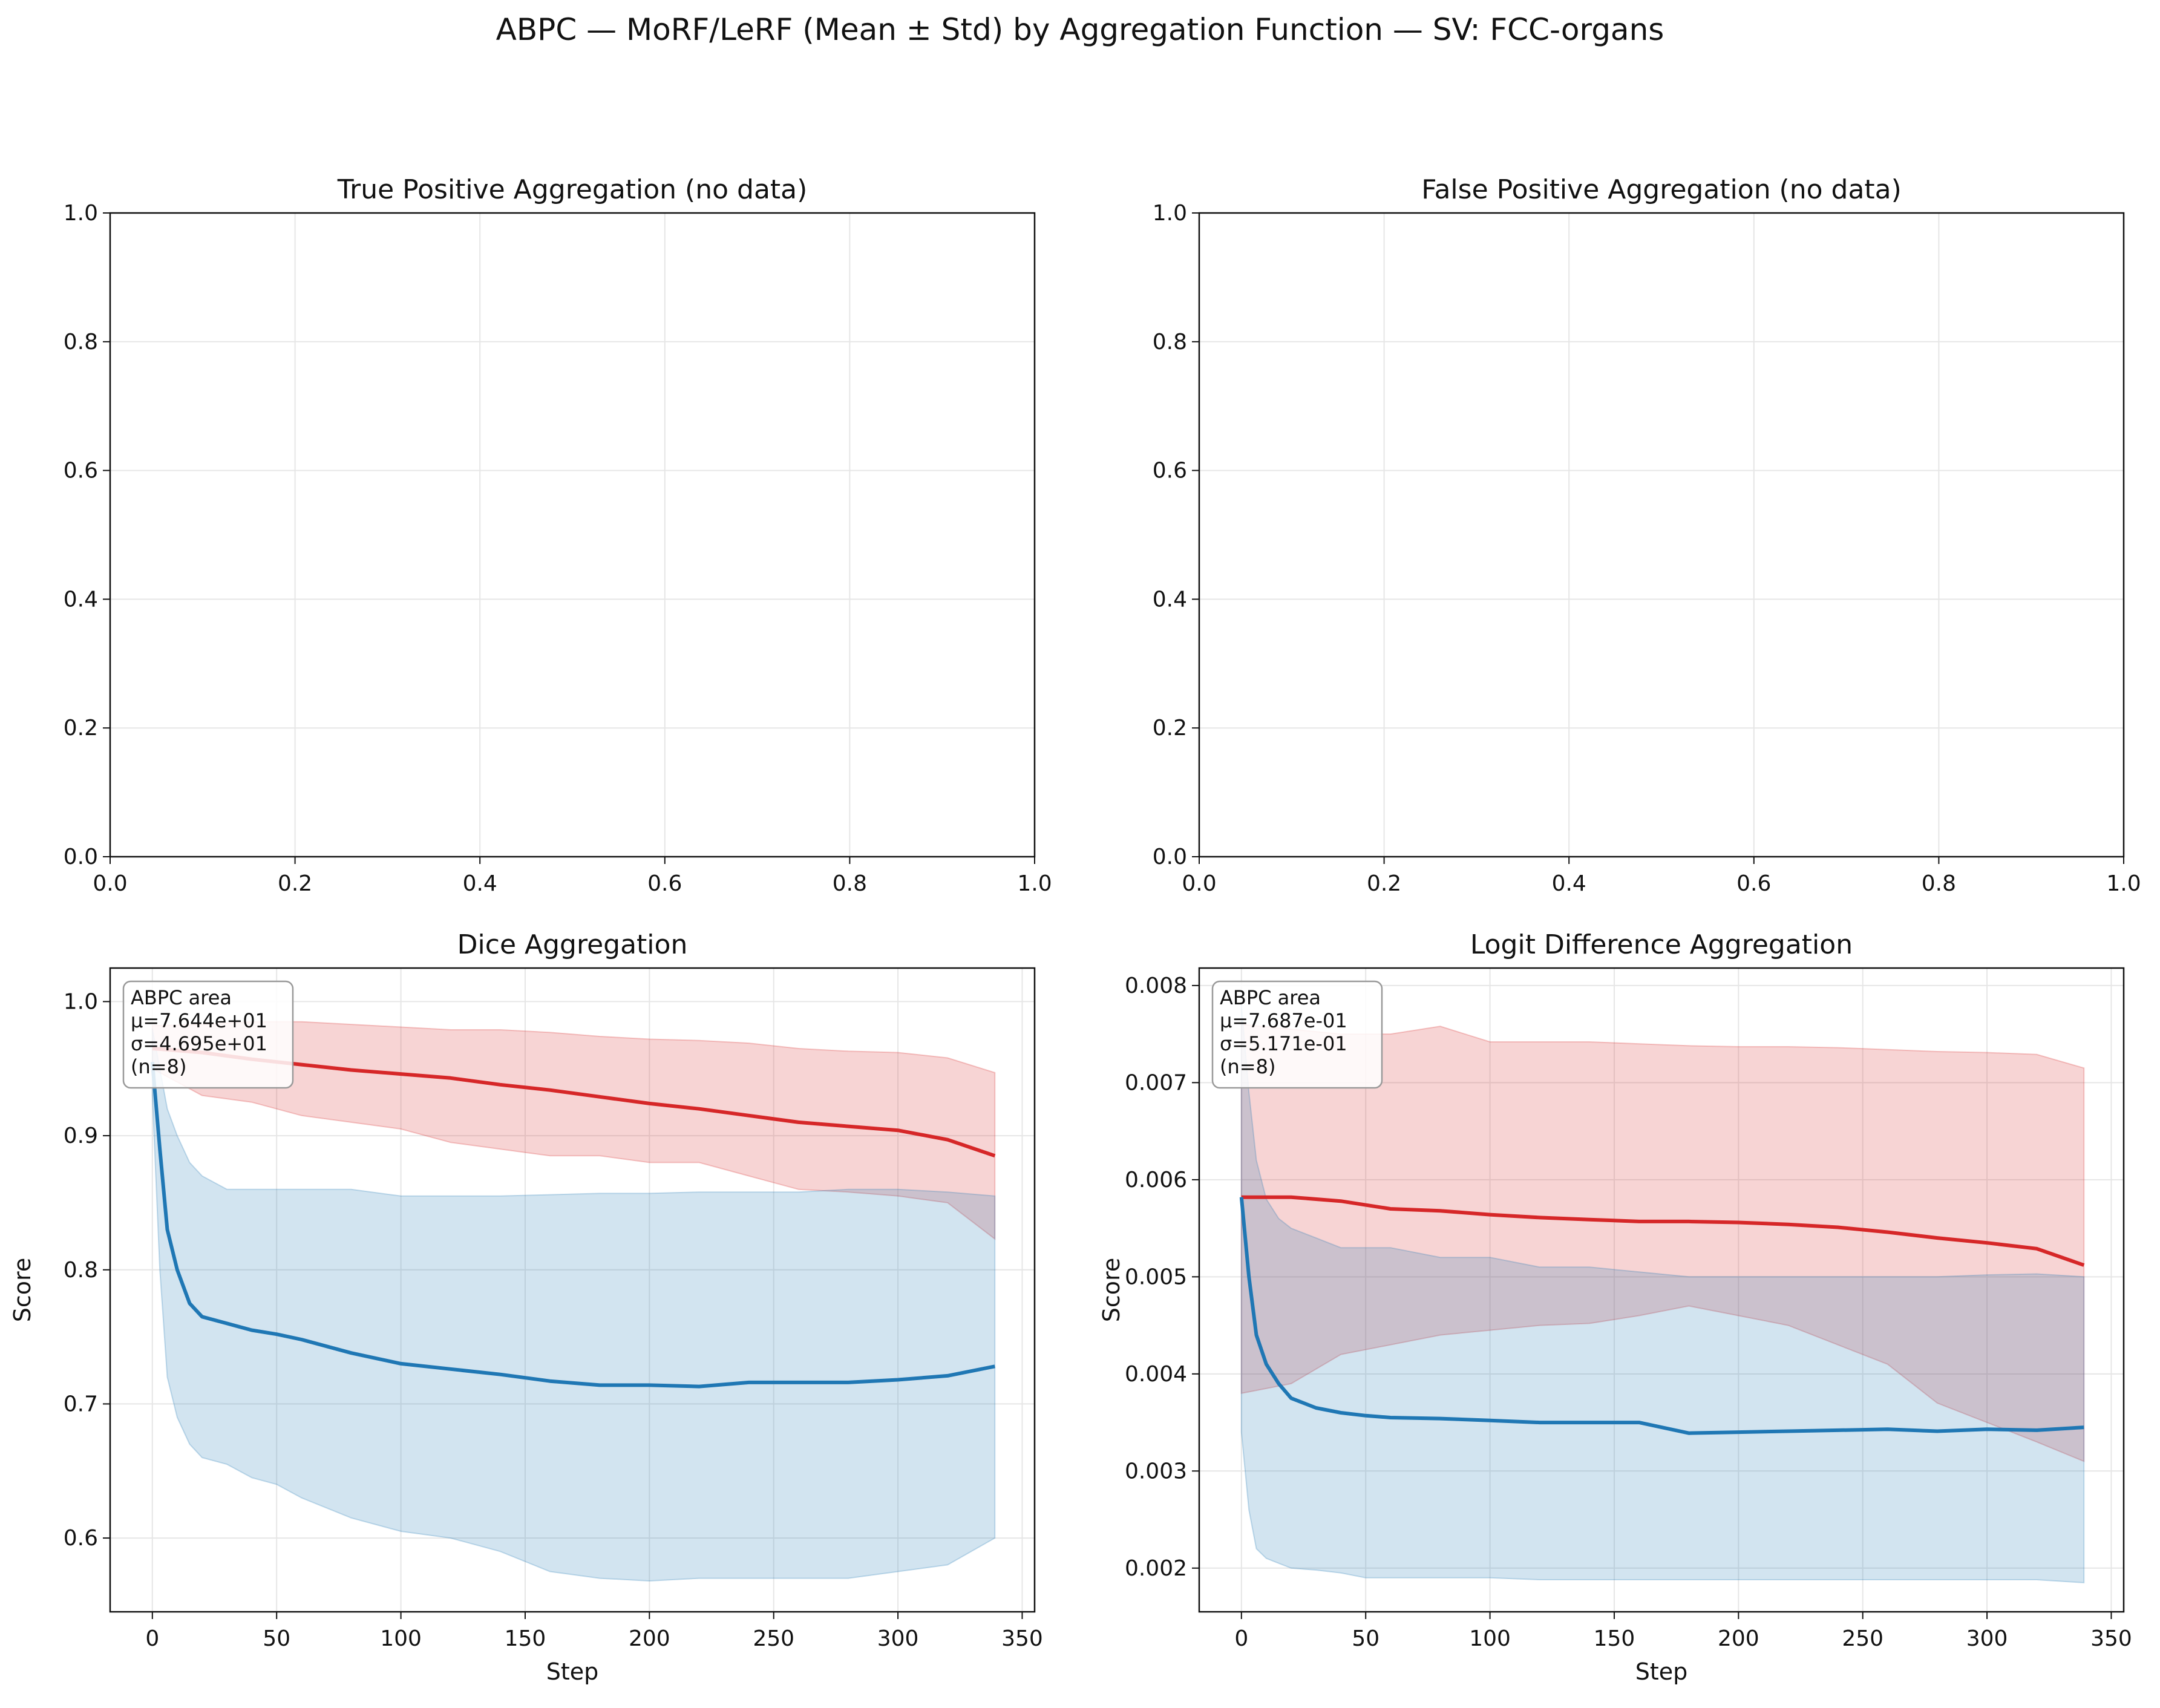 The height and width of the screenshot is (1708, 2160). Describe the element at coordinates (1156, 986) in the screenshot. I see `y-tick-label: 0.008` at that location.